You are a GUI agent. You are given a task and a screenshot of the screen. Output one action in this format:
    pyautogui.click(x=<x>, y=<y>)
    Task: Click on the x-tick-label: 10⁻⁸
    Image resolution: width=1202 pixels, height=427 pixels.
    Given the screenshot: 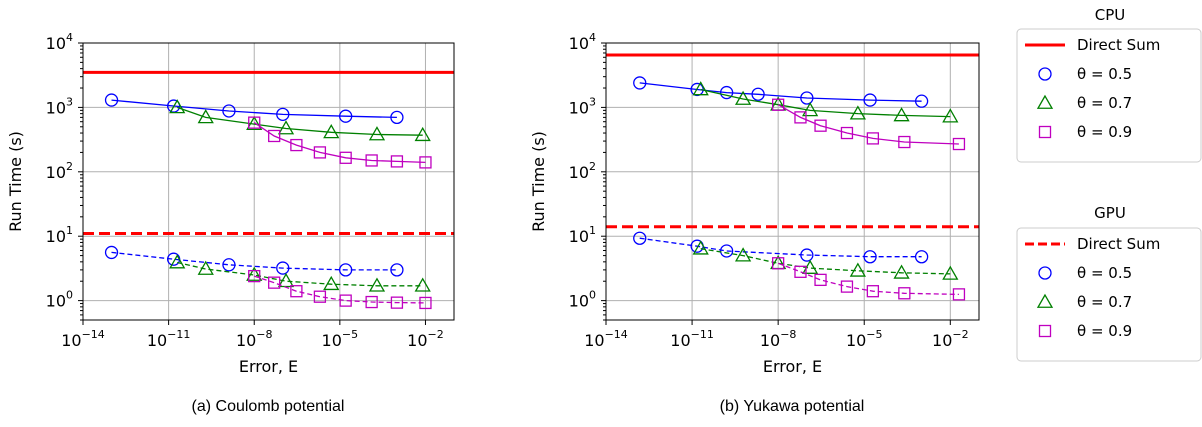 What is the action you would take?
    pyautogui.click(x=778, y=339)
    